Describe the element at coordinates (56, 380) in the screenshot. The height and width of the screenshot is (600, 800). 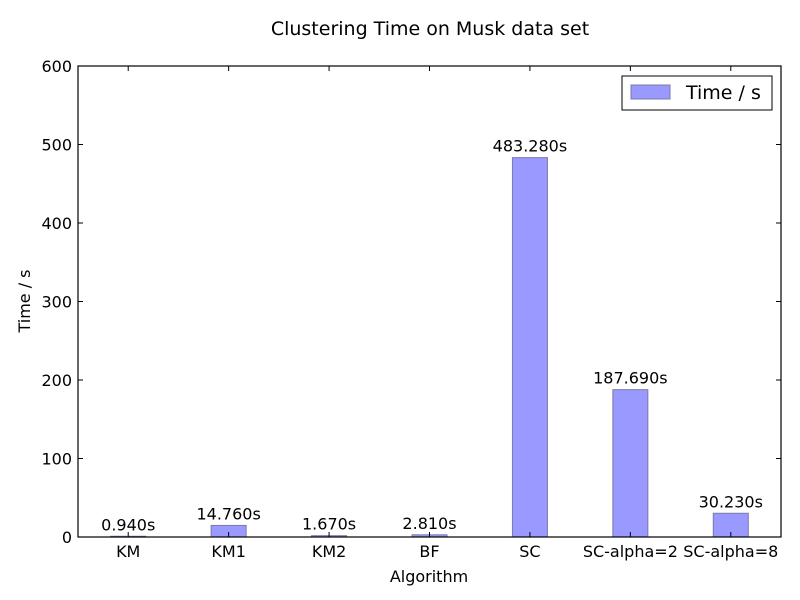
I see `y-tick-label: 200` at that location.